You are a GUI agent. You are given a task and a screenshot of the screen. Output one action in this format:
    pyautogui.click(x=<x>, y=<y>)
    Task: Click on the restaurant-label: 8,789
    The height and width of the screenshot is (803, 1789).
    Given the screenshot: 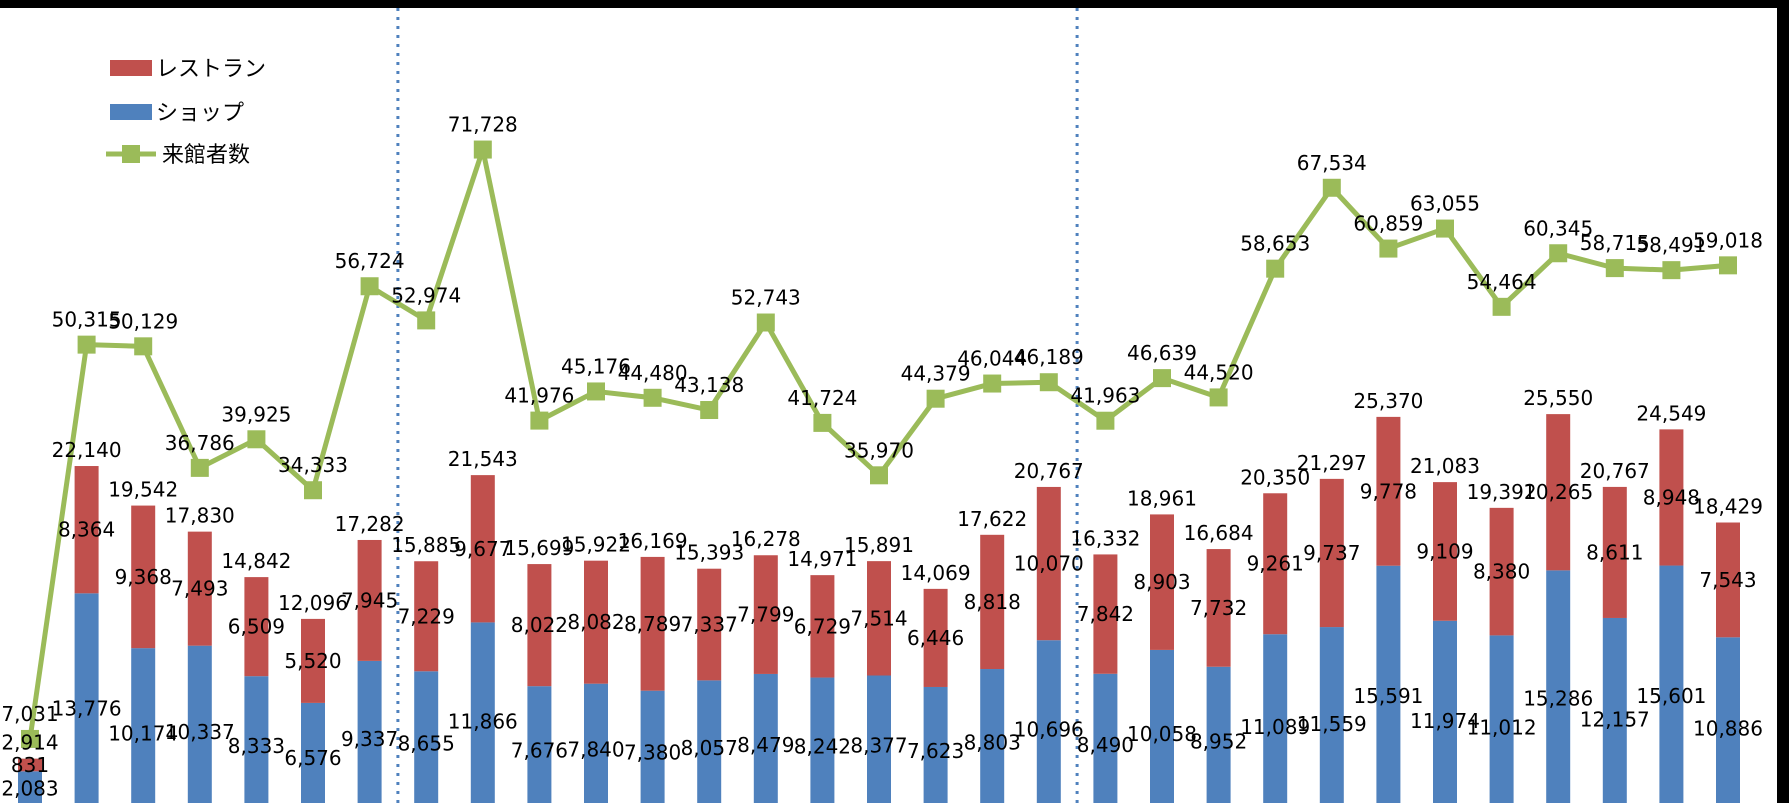 What is the action you would take?
    pyautogui.click(x=652, y=624)
    